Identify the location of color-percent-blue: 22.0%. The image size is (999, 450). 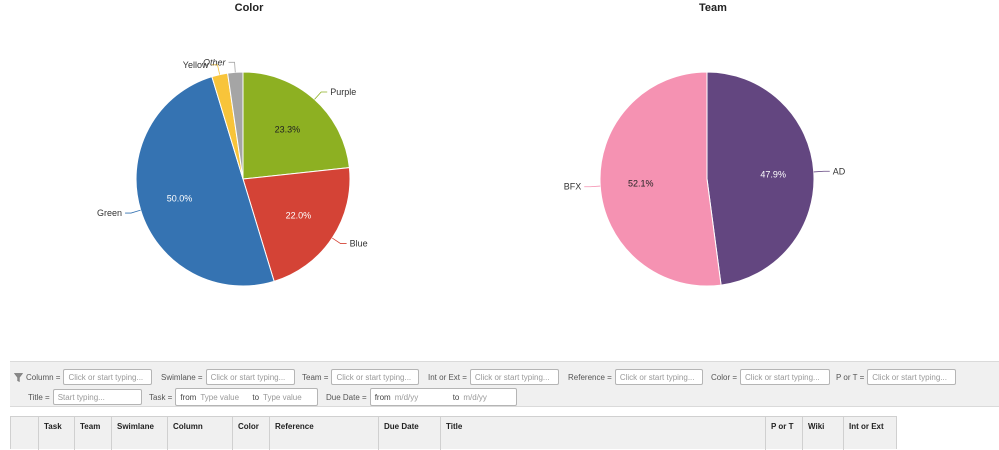
(299, 216).